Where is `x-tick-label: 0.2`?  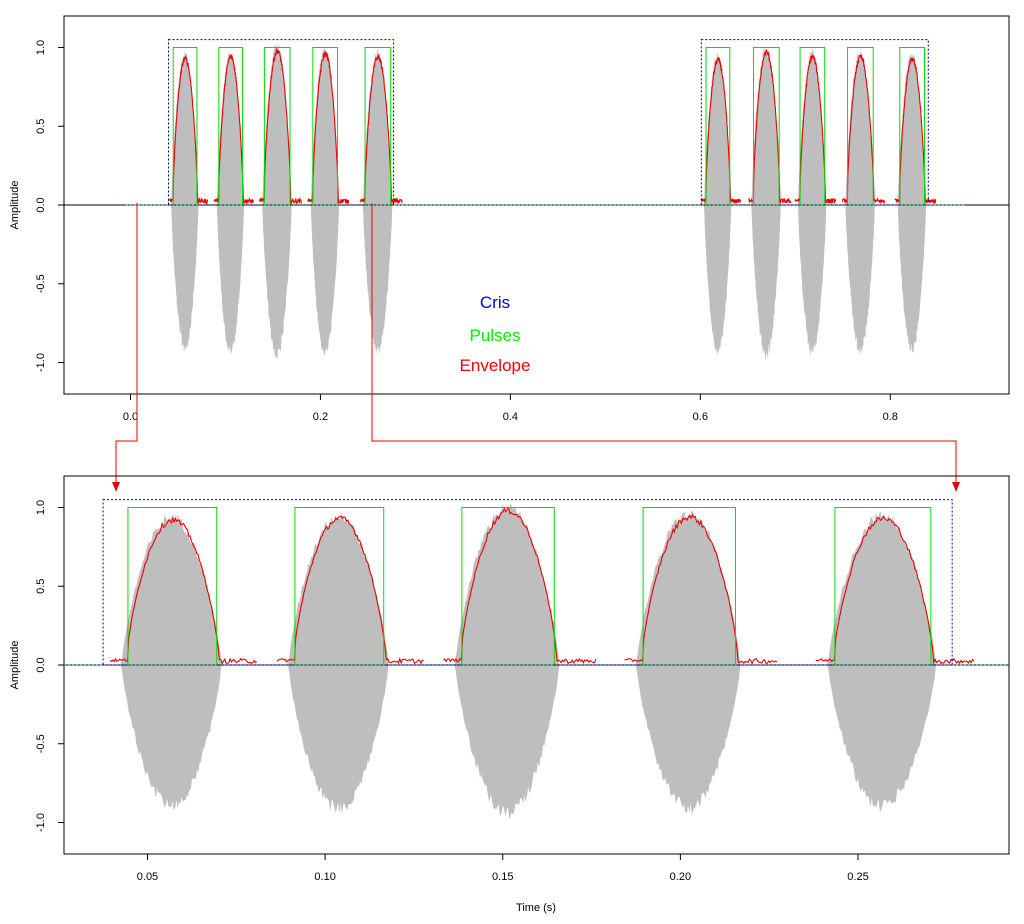 x-tick-label: 0.2 is located at coordinates (320, 417).